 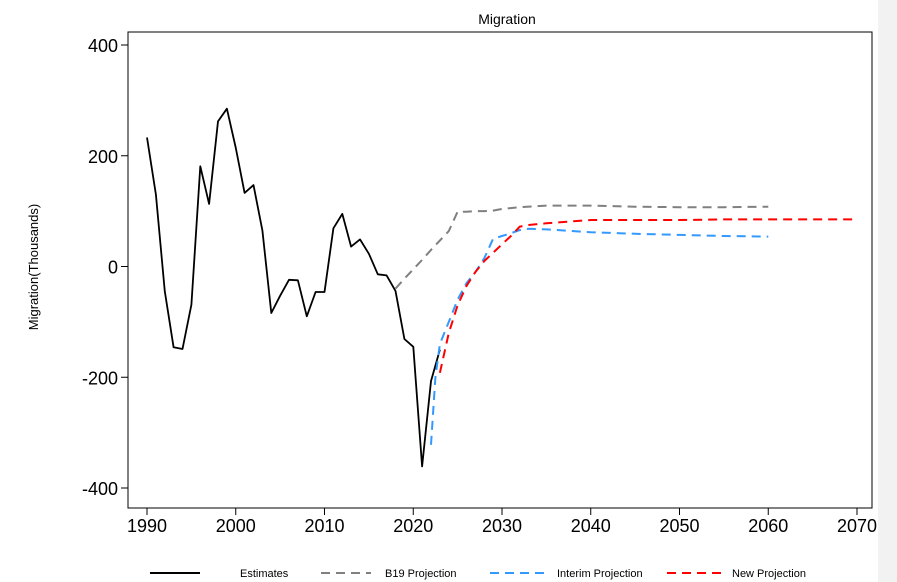 What do you see at coordinates (100, 489) in the screenshot?
I see `y-tick-label: -400` at bounding box center [100, 489].